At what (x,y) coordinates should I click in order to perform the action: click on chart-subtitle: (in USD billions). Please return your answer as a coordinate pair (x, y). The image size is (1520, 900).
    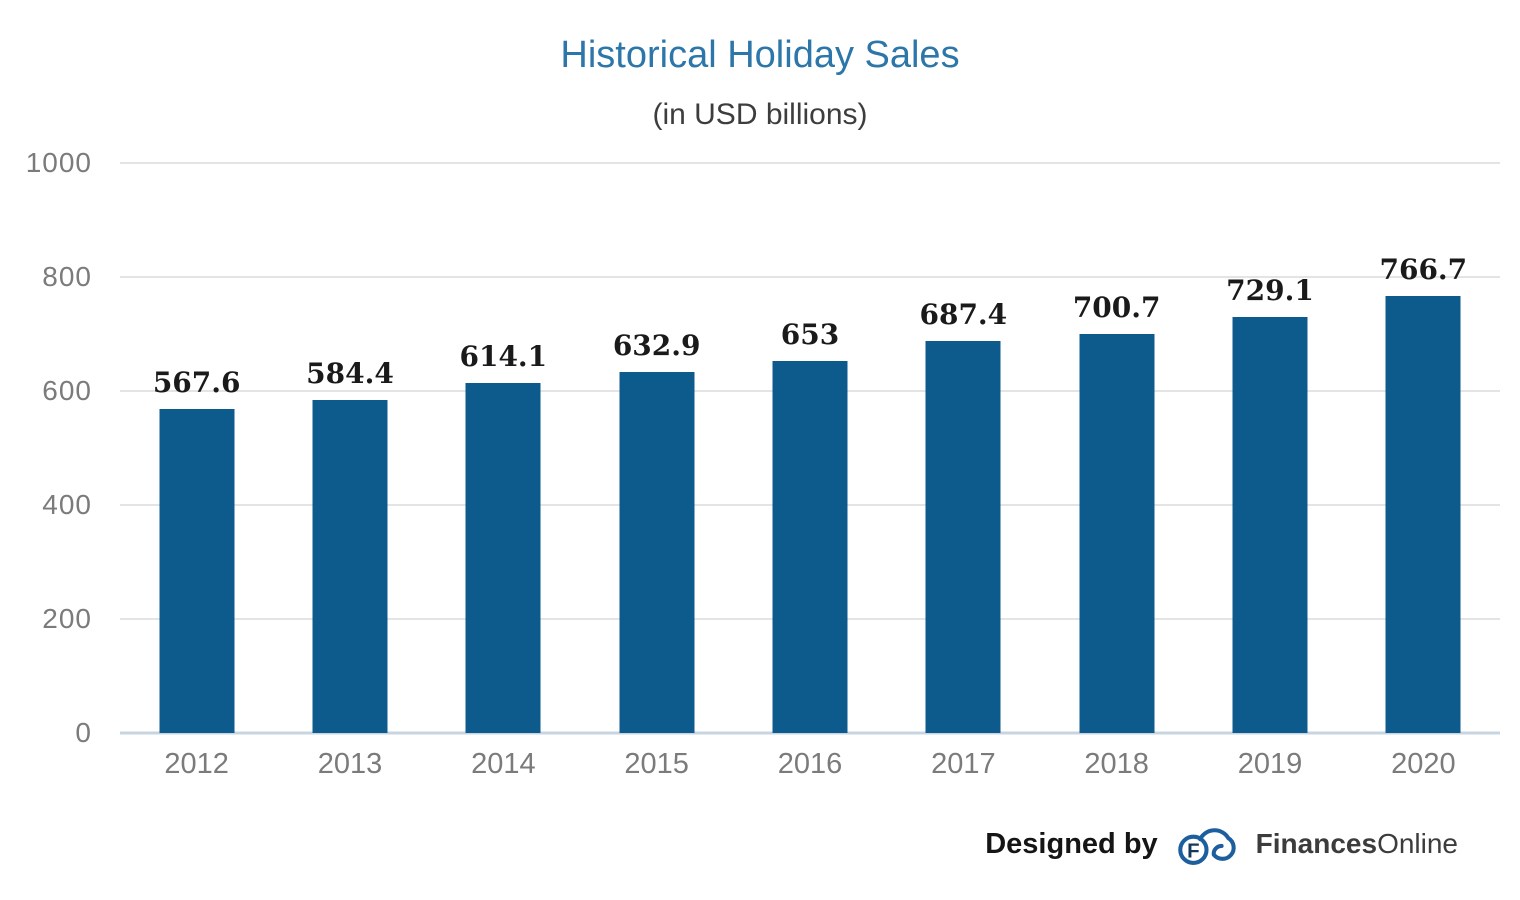
    Looking at the image, I should click on (760, 114).